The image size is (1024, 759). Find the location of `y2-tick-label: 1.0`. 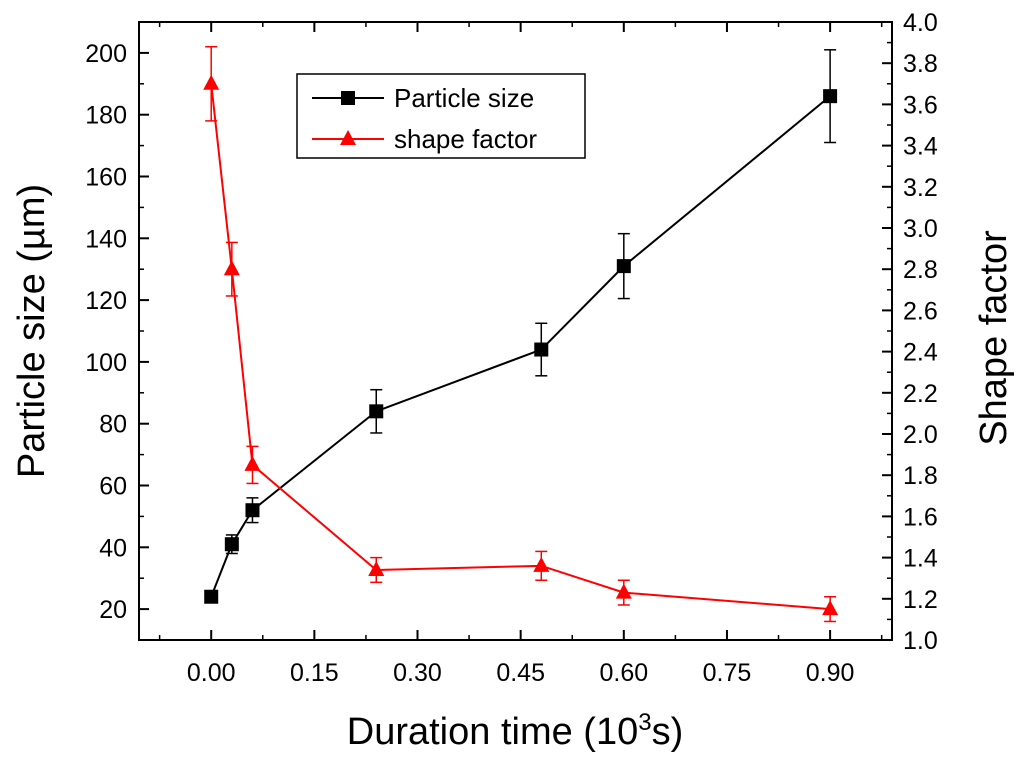

y2-tick-label: 1.0 is located at coordinates (920, 641).